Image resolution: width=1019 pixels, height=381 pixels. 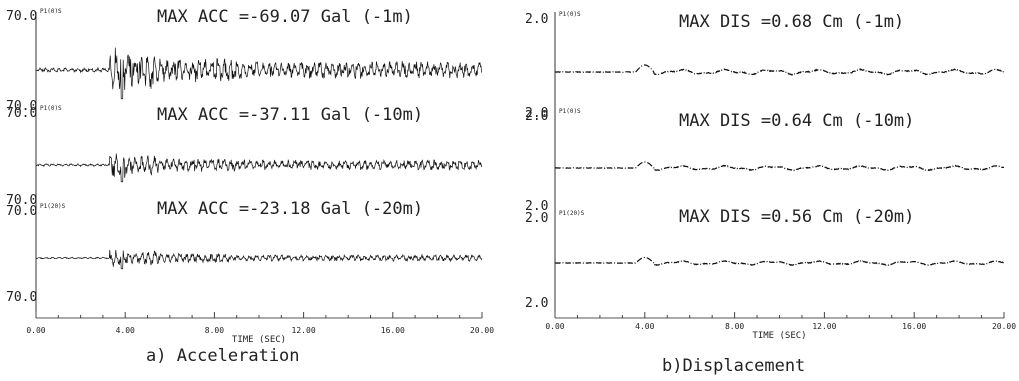 What do you see at coordinates (734, 366) in the screenshot?
I see `displacement-caption: b)Displacement` at bounding box center [734, 366].